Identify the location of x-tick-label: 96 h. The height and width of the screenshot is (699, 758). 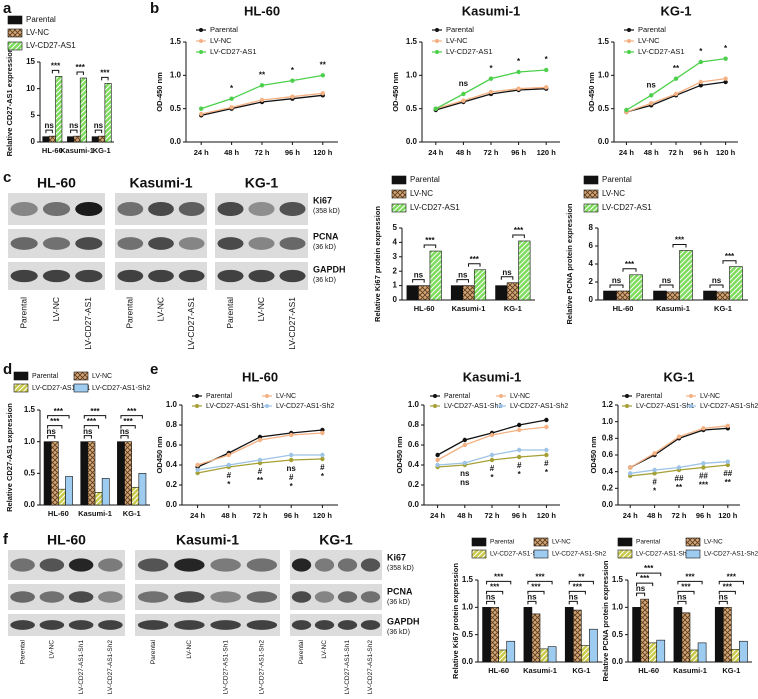
(291, 515).